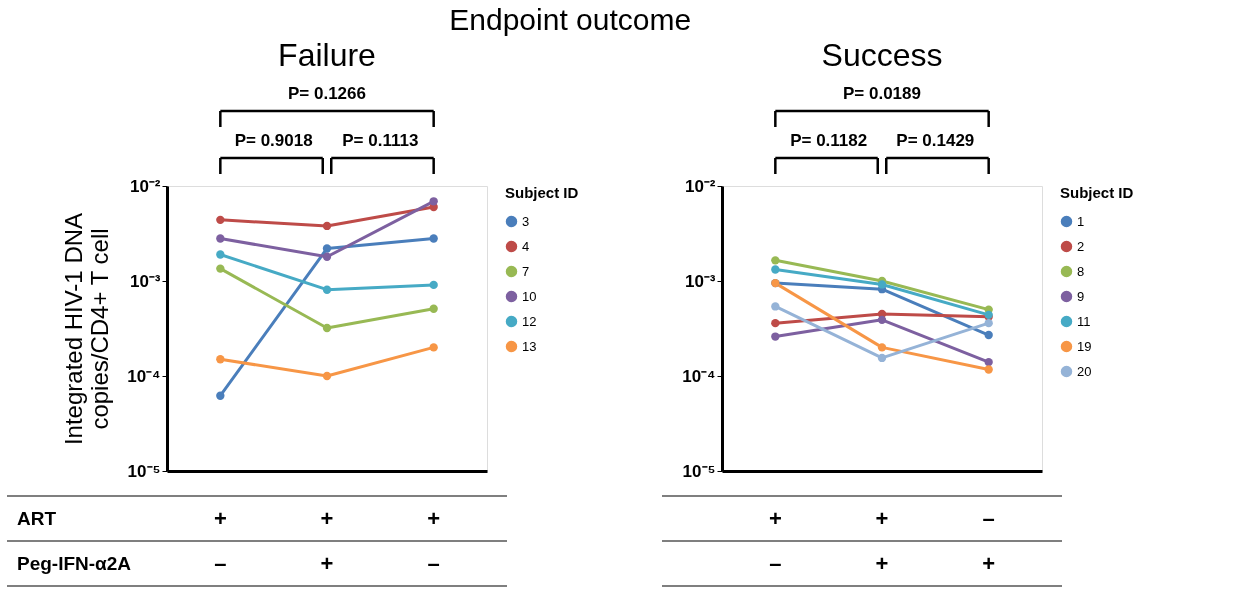  What do you see at coordinates (526, 221) in the screenshot?
I see `legend-label: 3` at bounding box center [526, 221].